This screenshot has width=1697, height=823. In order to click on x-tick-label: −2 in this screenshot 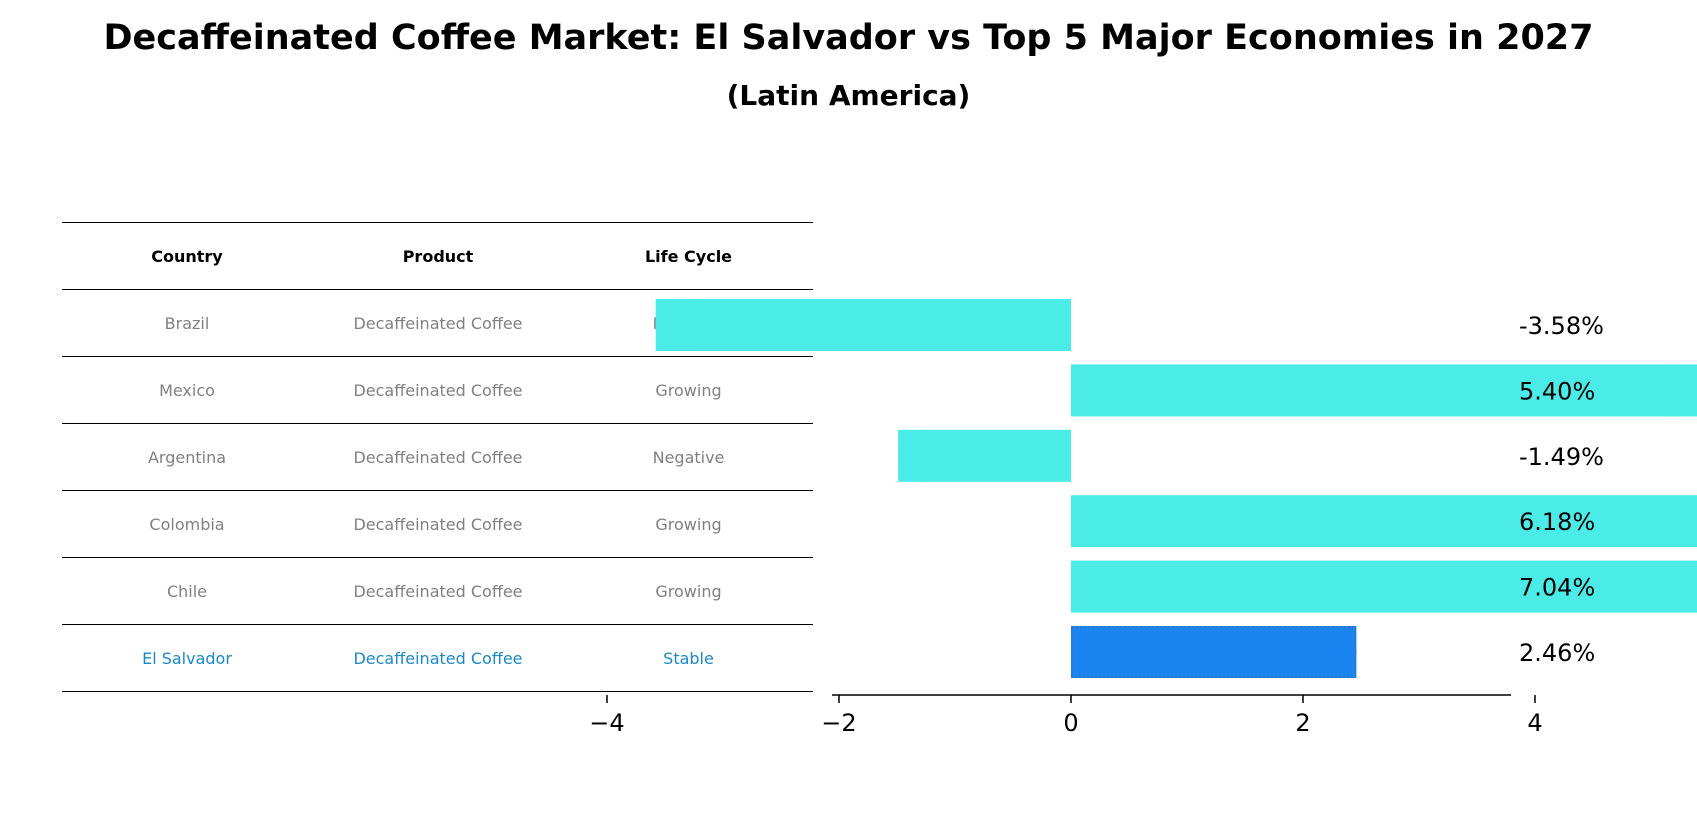, I will do `click(838, 723)`.